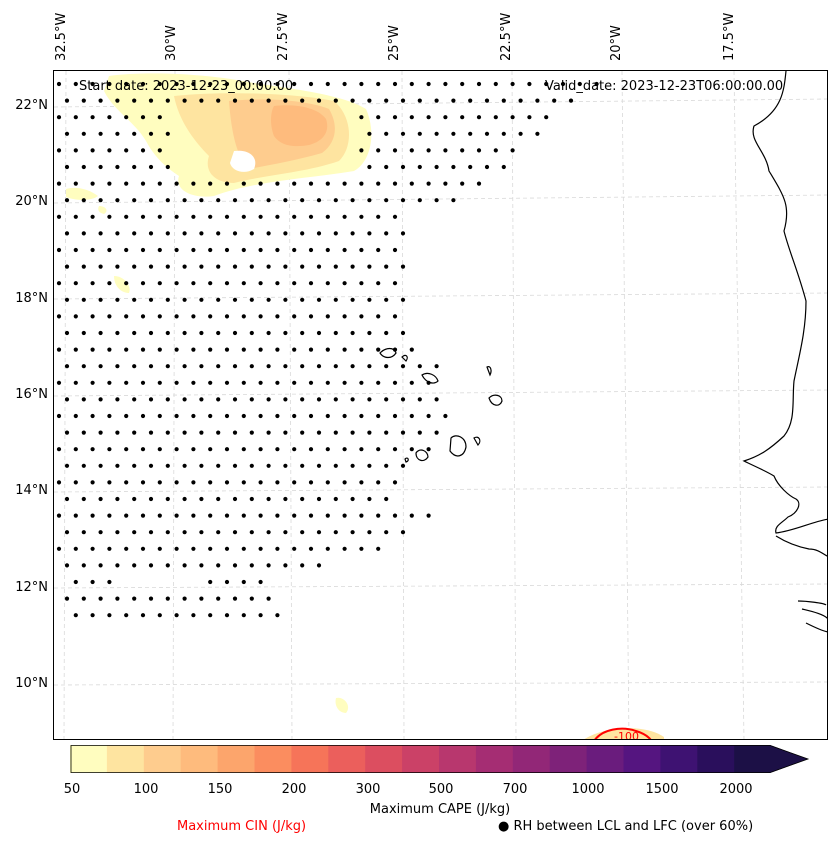 The width and height of the screenshot is (837, 845). What do you see at coordinates (31, 394) in the screenshot?
I see `lat-label-16n: 16°N` at bounding box center [31, 394].